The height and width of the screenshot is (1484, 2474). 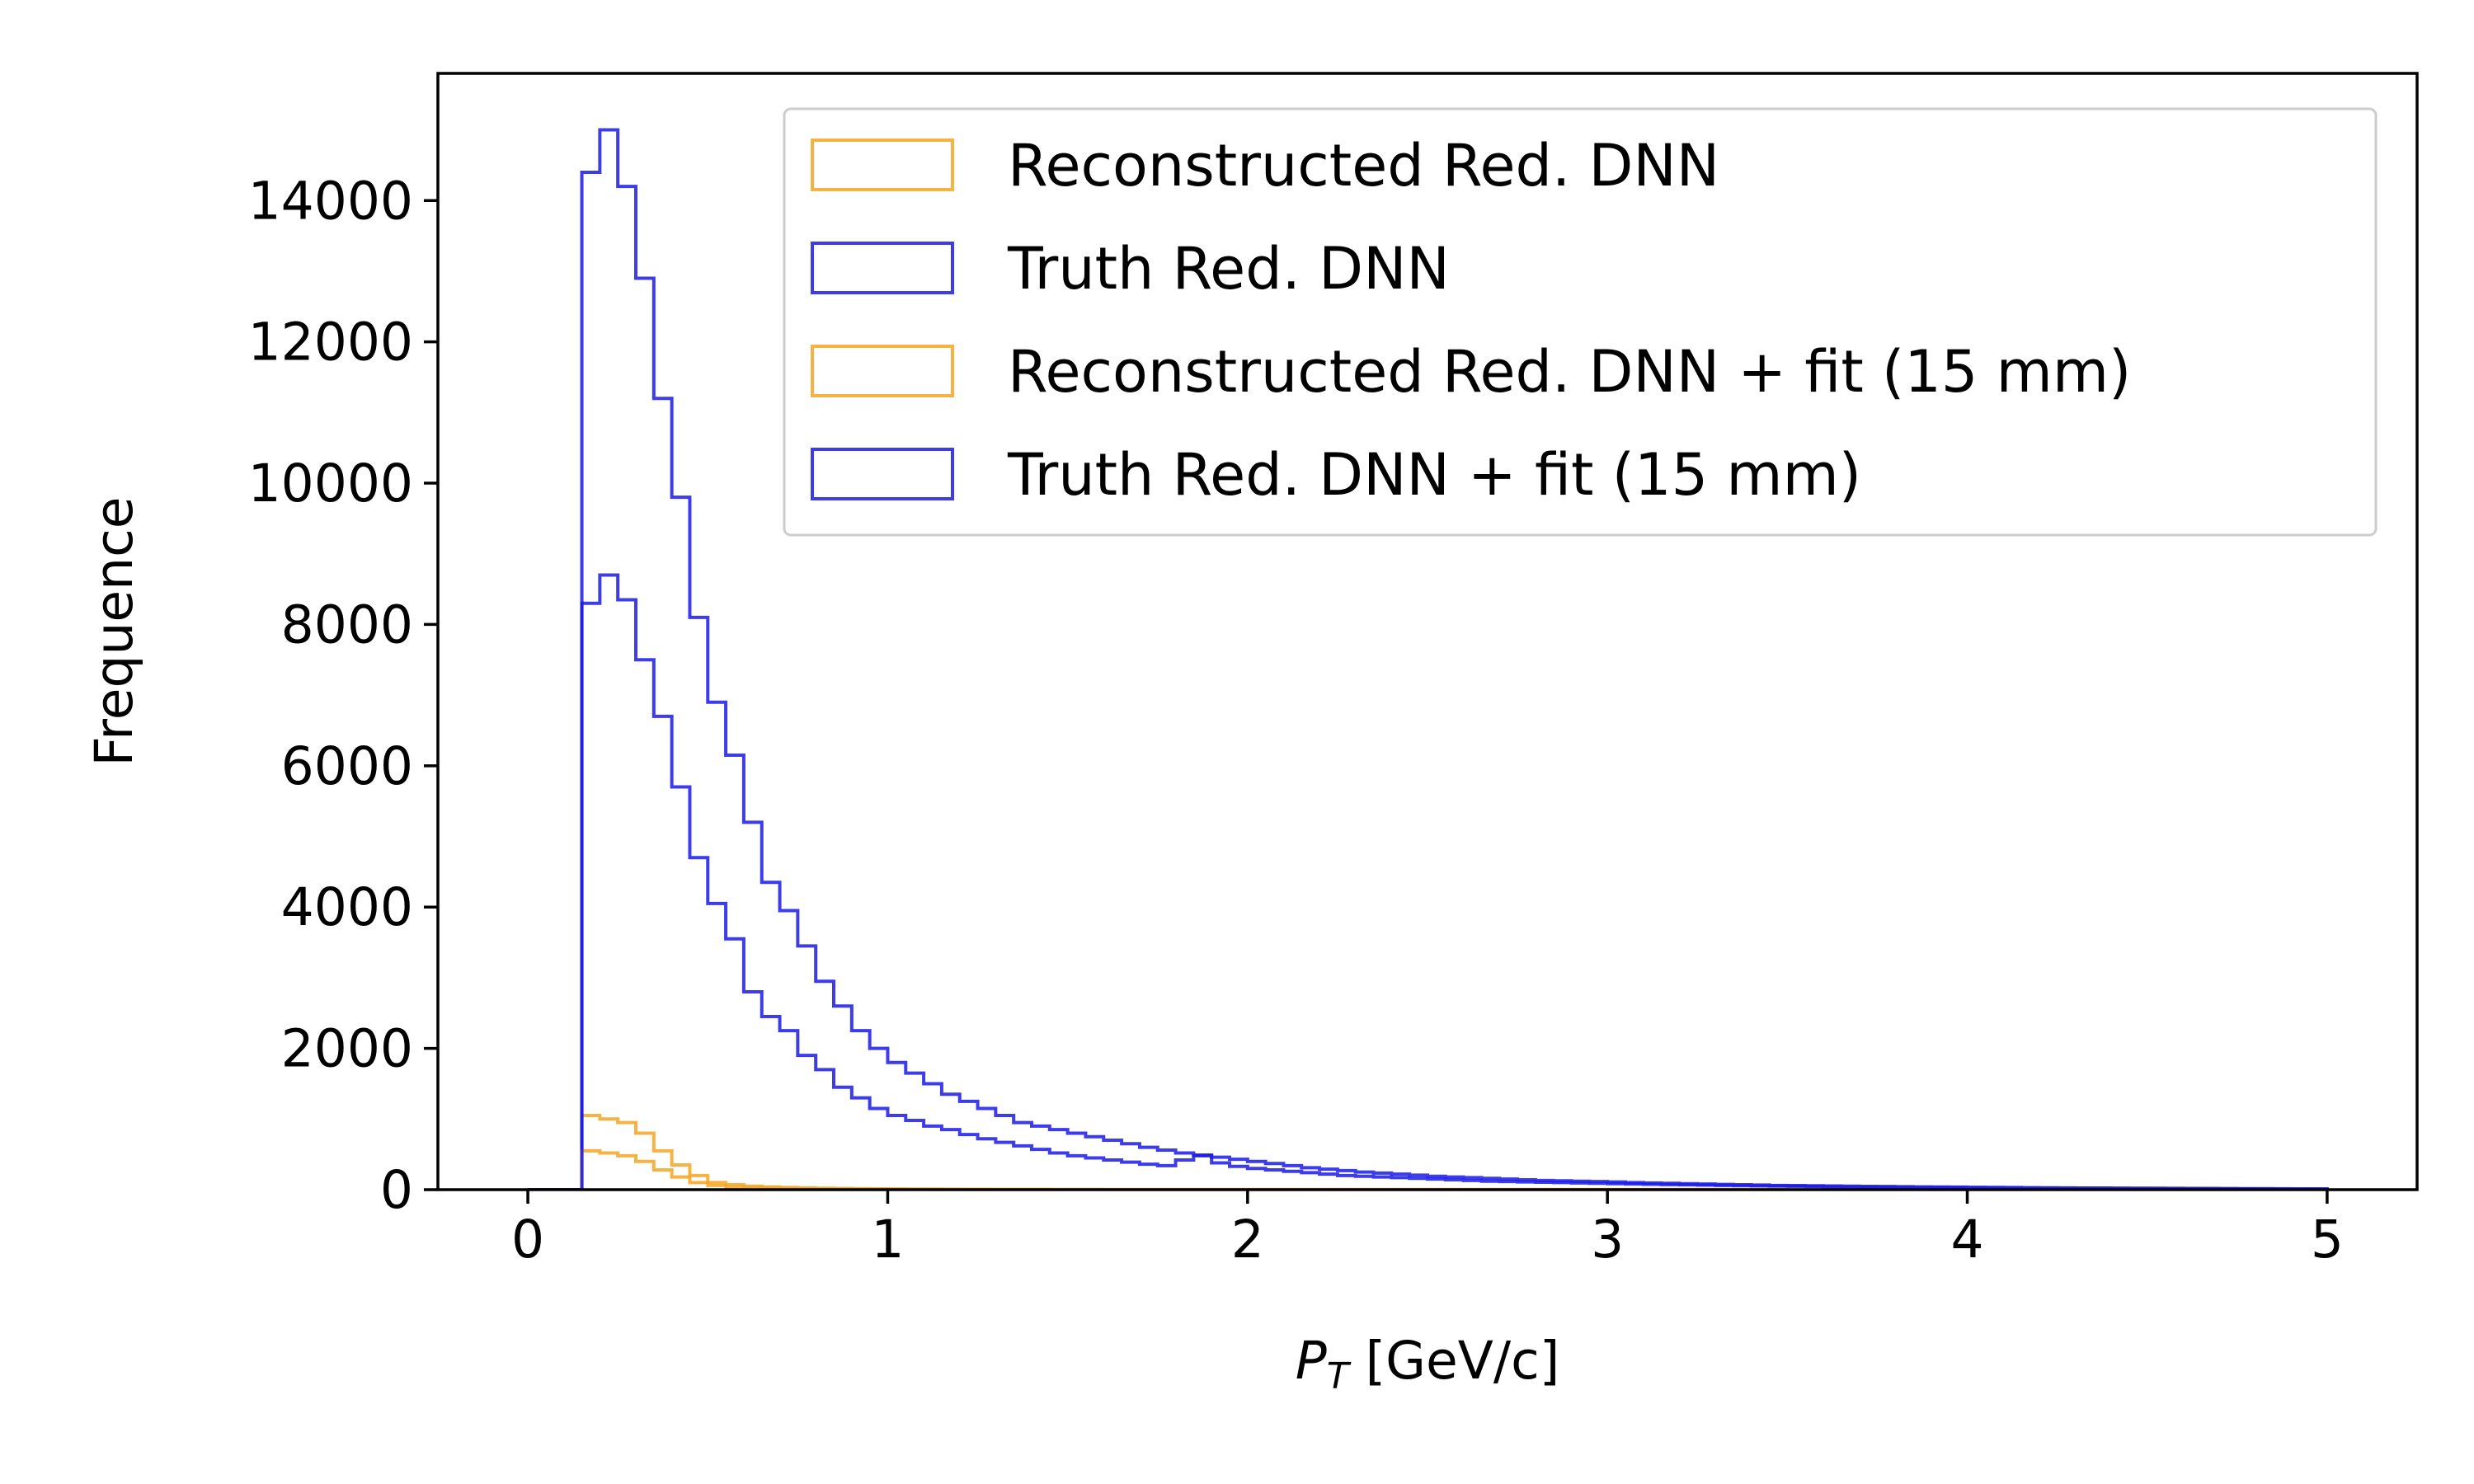 What do you see at coordinates (527, 1239) in the screenshot?
I see `x-tick-label: 0` at bounding box center [527, 1239].